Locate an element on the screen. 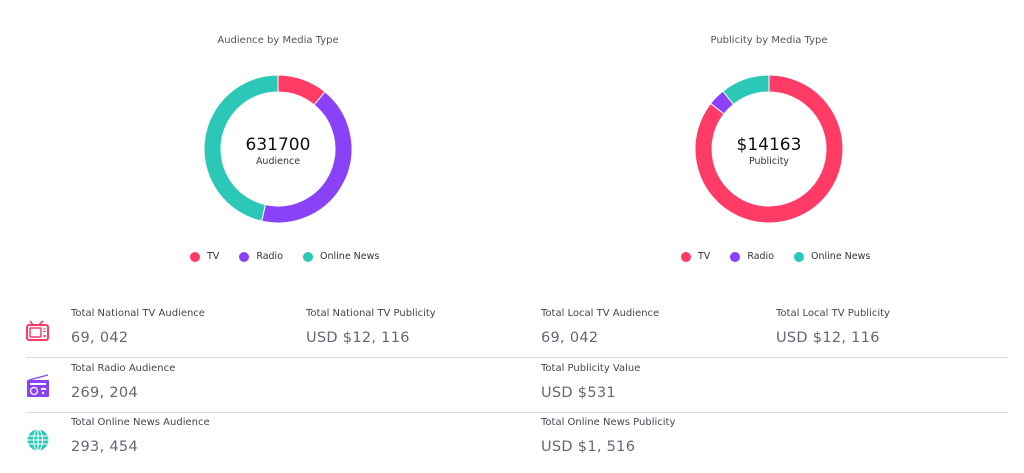  stat-label: Total Local TV Publicity is located at coordinates (833, 313).